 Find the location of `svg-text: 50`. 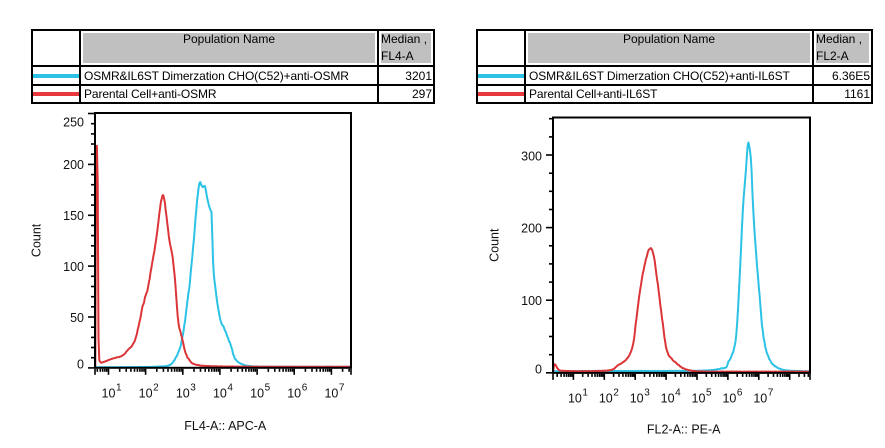

svg-text: 50 is located at coordinates (77, 318).